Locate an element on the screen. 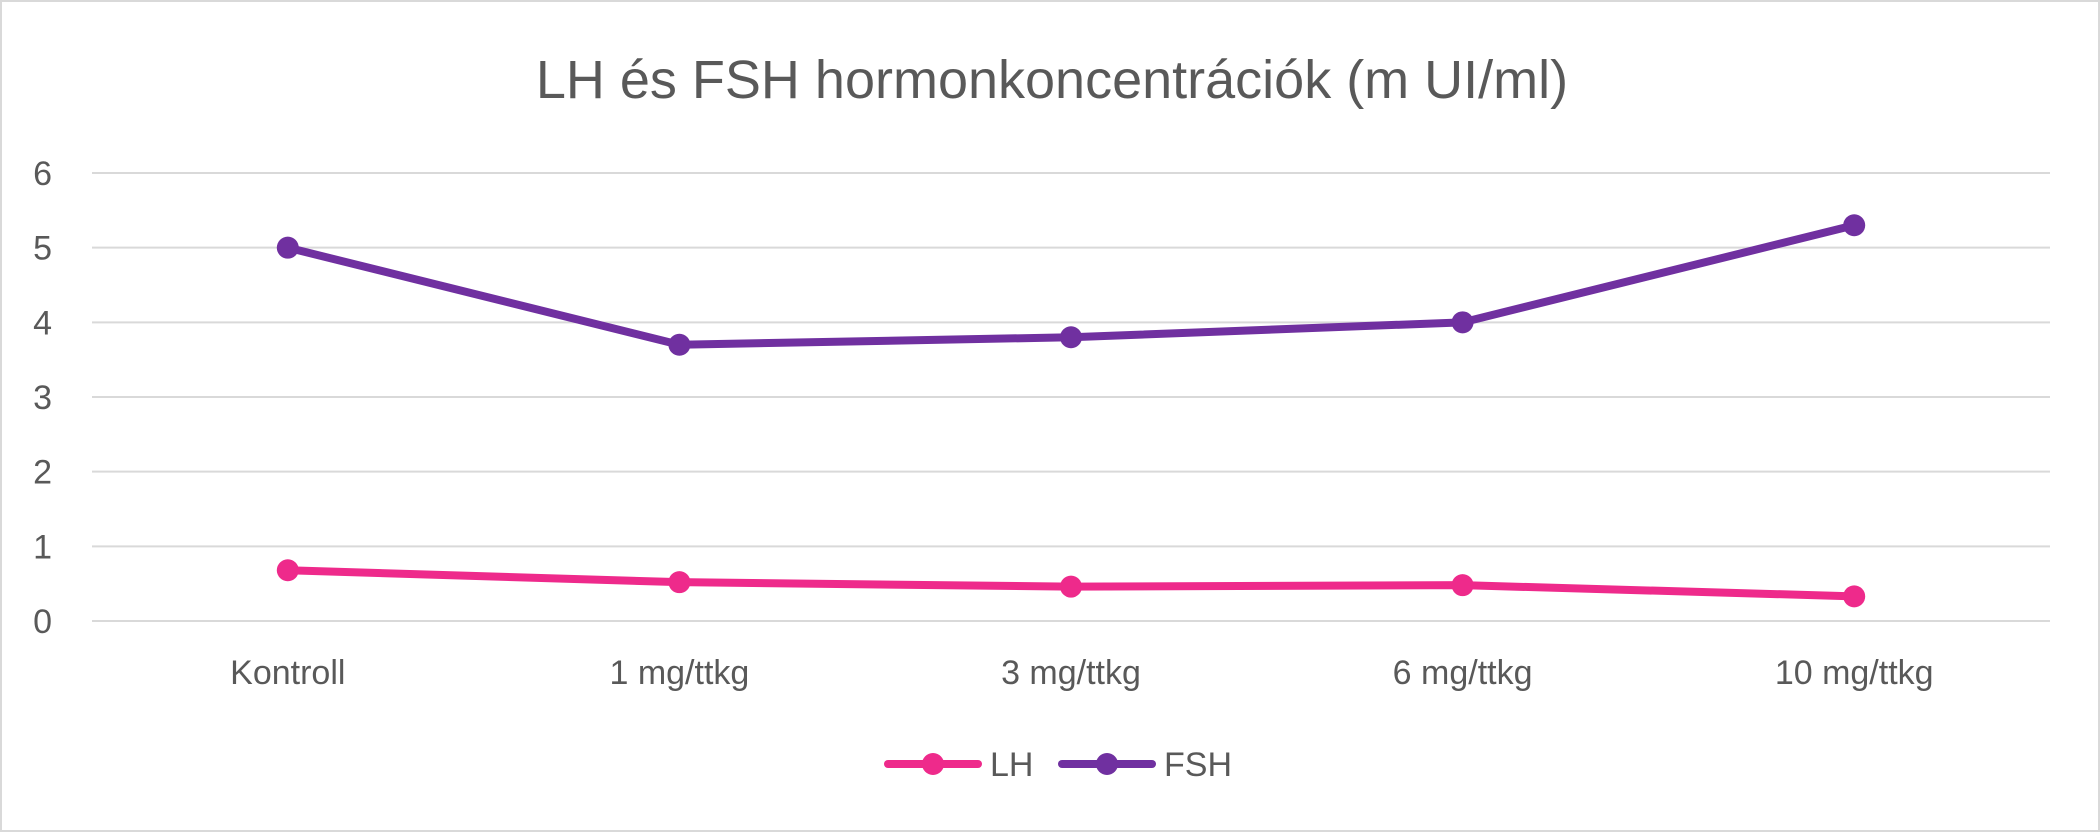 Image resolution: width=2100 pixels, height=834 pixels. y-tick-label: 0 is located at coordinates (42, 622).